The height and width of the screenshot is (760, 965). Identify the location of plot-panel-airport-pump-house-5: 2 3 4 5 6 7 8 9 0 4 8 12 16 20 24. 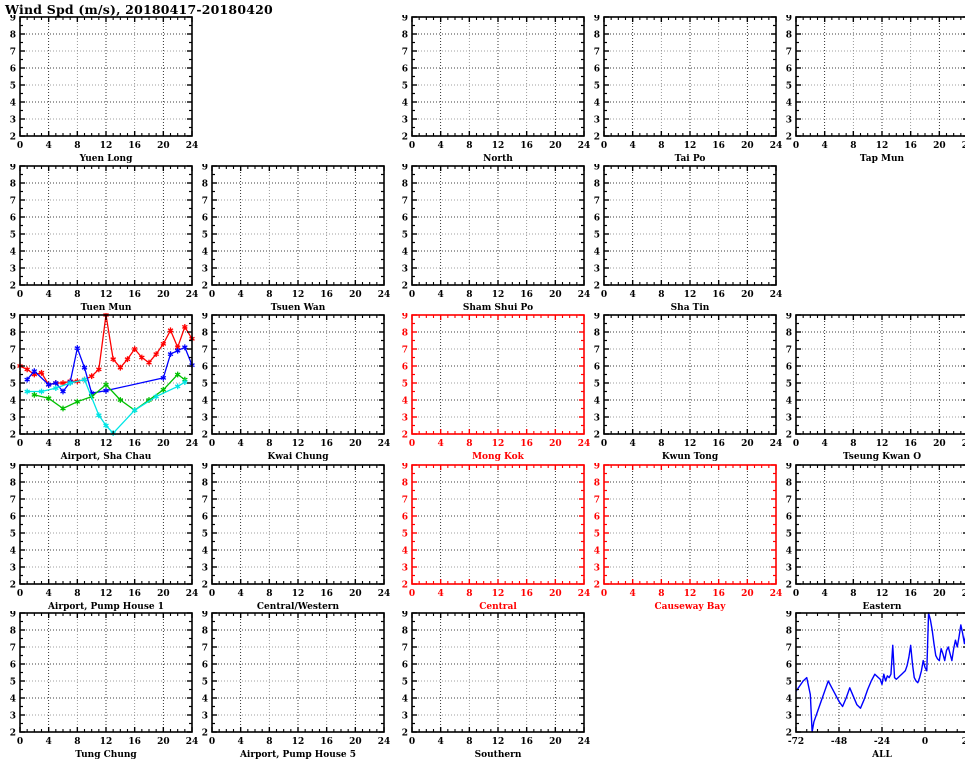
(291, 684).